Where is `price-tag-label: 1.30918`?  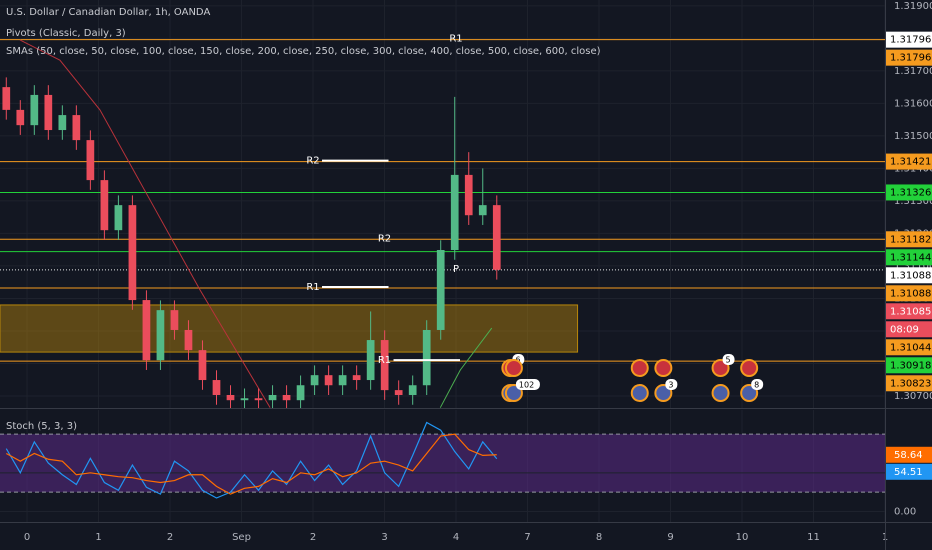 price-tag-label: 1.30918 is located at coordinates (910, 365).